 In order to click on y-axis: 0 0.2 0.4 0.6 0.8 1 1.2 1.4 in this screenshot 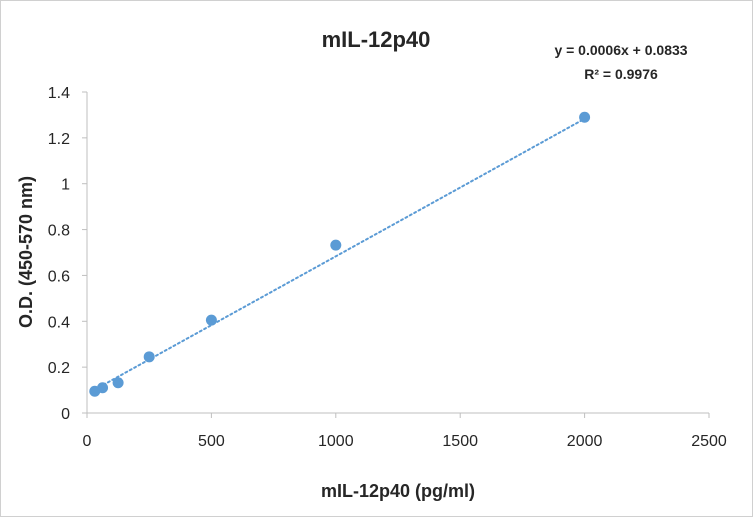, I will do `click(68, 254)`.